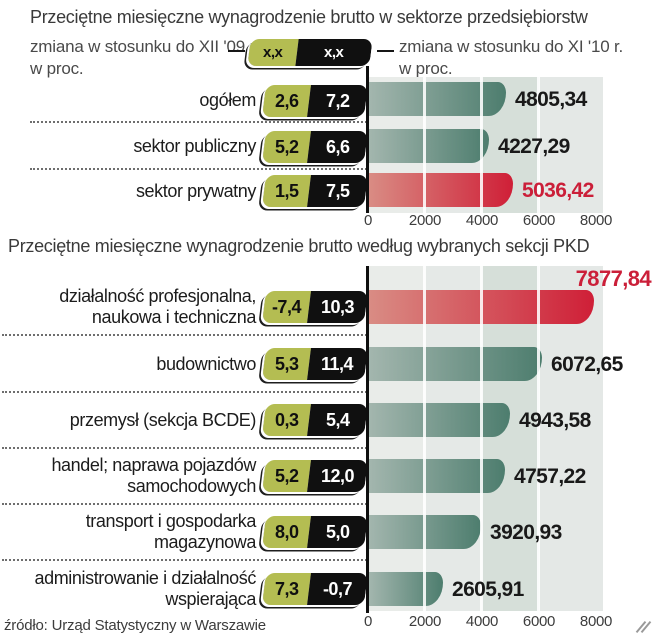 Image resolution: width=655 pixels, height=640 pixels. I want to click on label-sektor-publiczny: sektor publiczny, so click(194, 146).